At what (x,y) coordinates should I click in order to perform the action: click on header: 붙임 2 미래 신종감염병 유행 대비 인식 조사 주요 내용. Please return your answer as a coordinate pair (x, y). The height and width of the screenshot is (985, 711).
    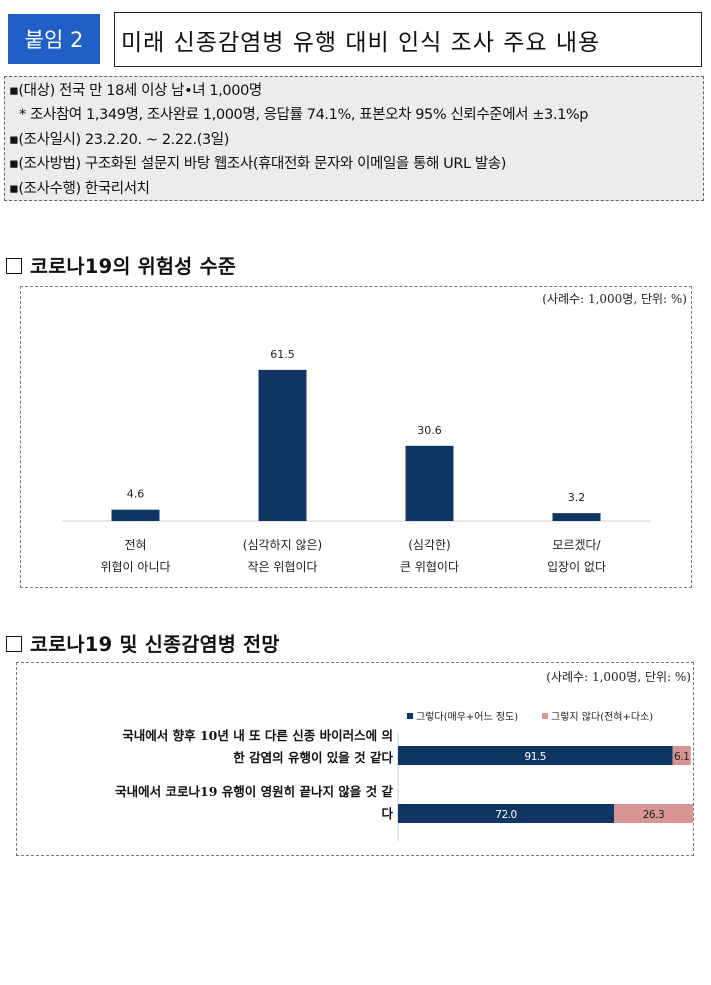
    Looking at the image, I should click on (355, 39).